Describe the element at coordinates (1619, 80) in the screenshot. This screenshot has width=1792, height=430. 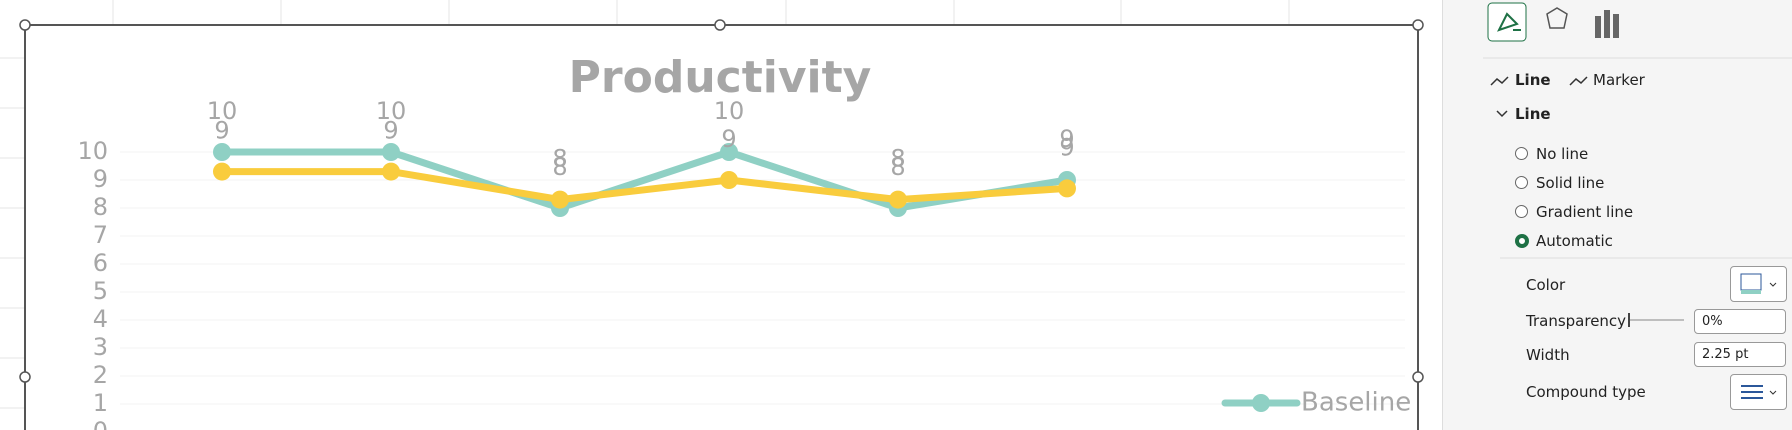
I see `tab-marker: Marker` at that location.